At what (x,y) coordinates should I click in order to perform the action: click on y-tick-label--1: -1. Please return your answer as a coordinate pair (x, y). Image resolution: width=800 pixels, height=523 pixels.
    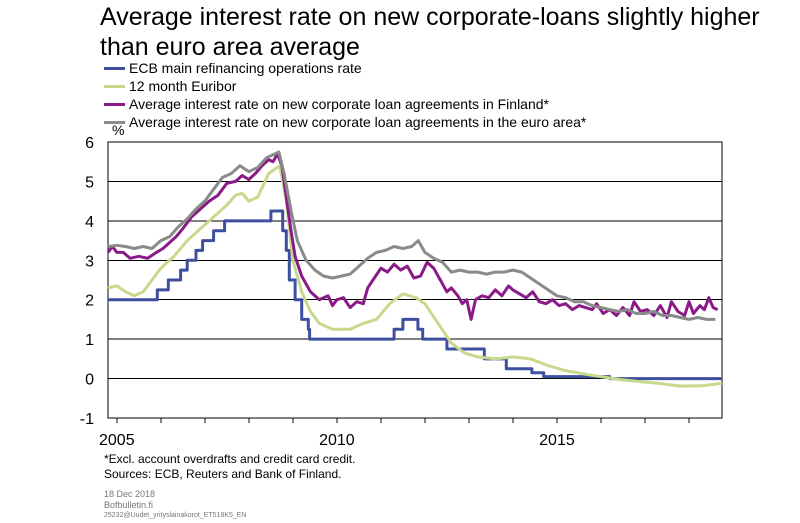
    Looking at the image, I should click on (87, 419).